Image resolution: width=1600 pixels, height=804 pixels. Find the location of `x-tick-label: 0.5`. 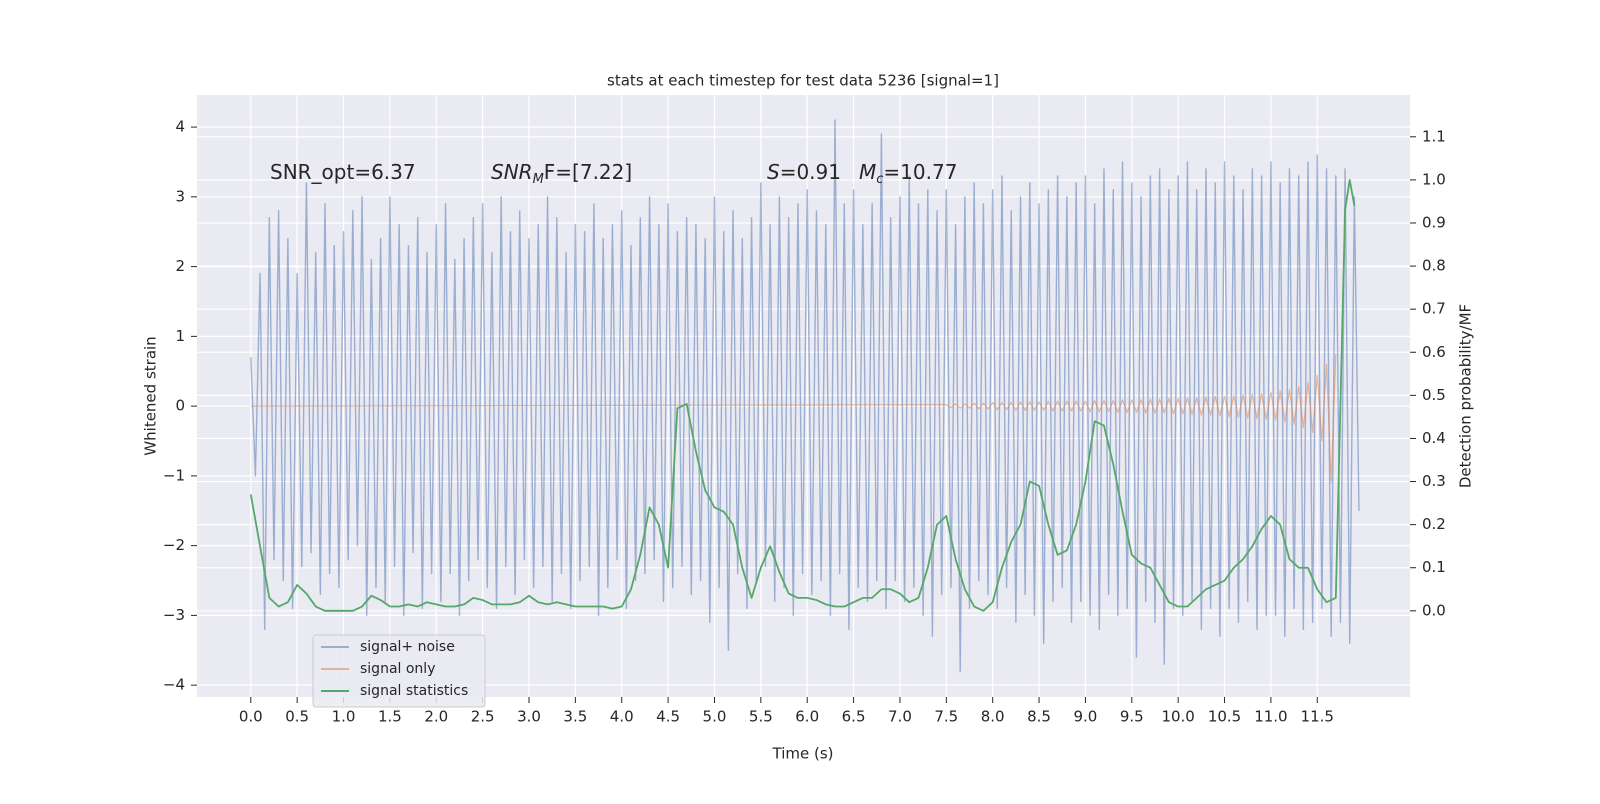

x-tick-label: 0.5 is located at coordinates (297, 717).